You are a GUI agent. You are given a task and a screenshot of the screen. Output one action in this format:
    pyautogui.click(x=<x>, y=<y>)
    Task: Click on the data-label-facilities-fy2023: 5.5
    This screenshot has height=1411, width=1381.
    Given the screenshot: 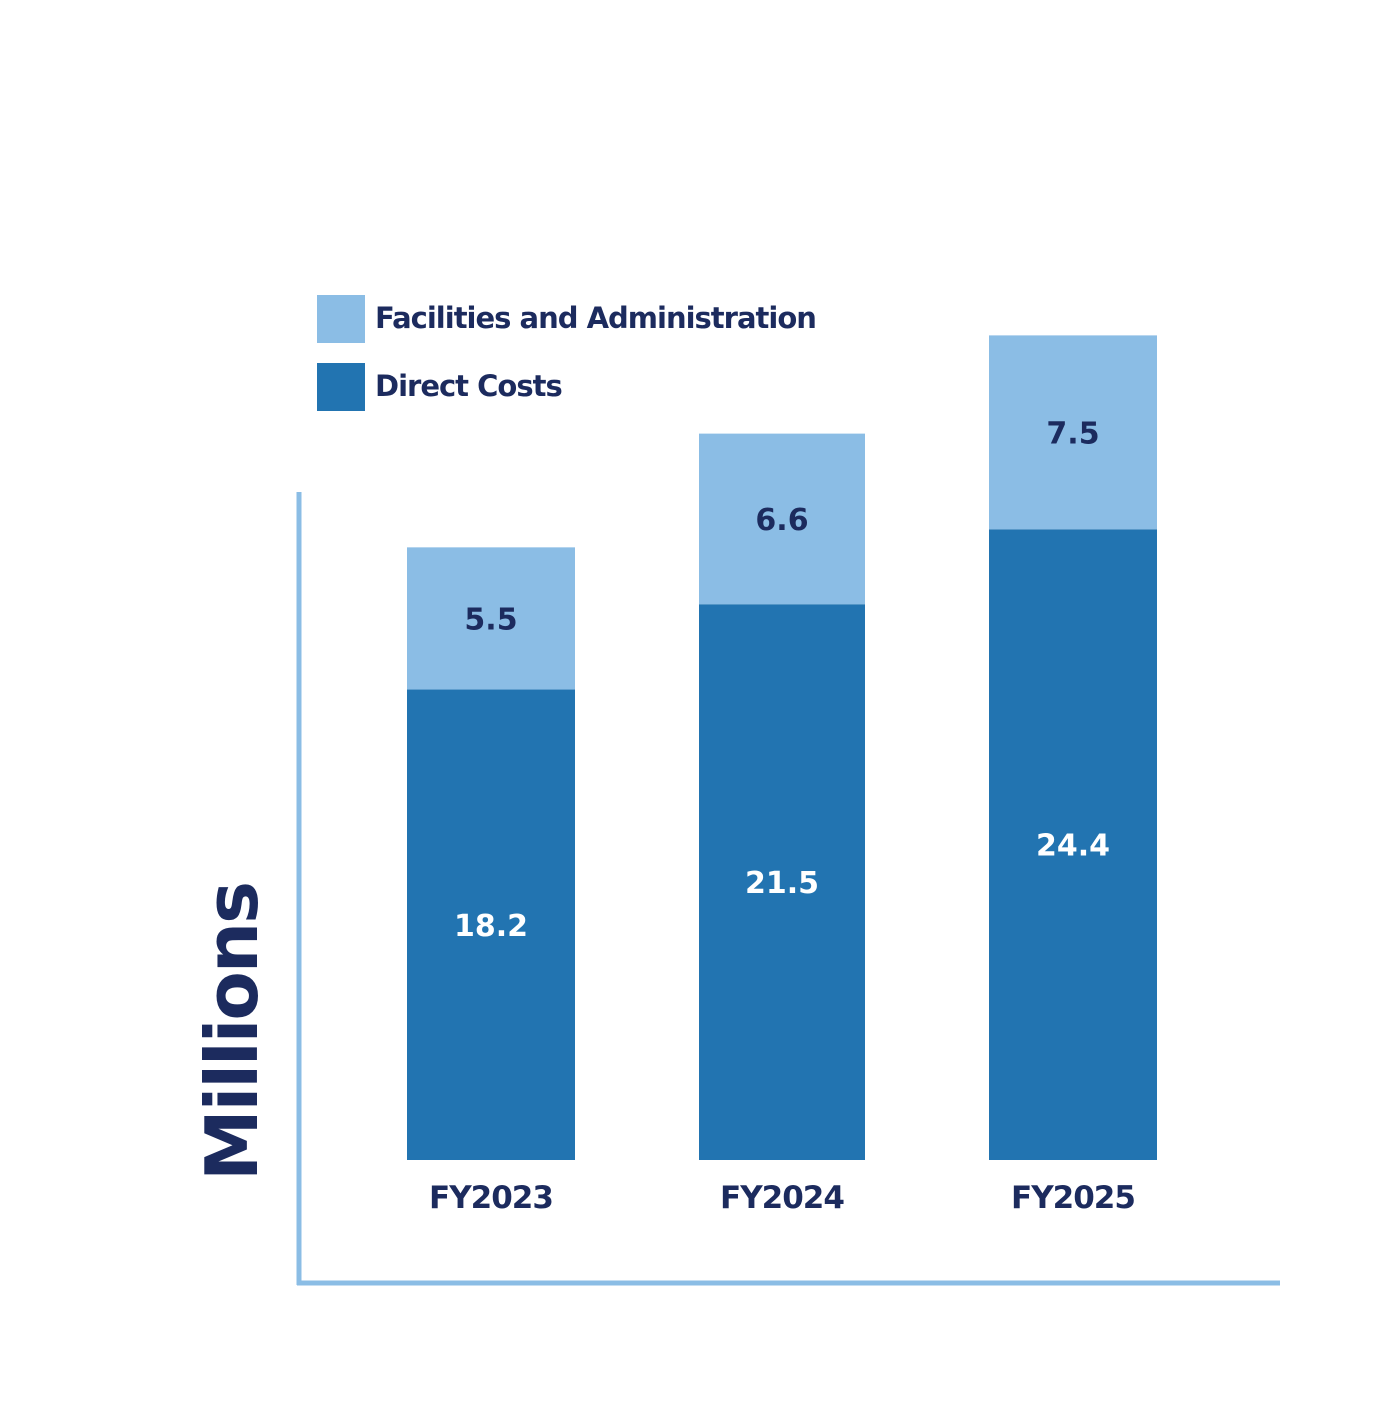 What is the action you would take?
    pyautogui.click(x=490, y=619)
    